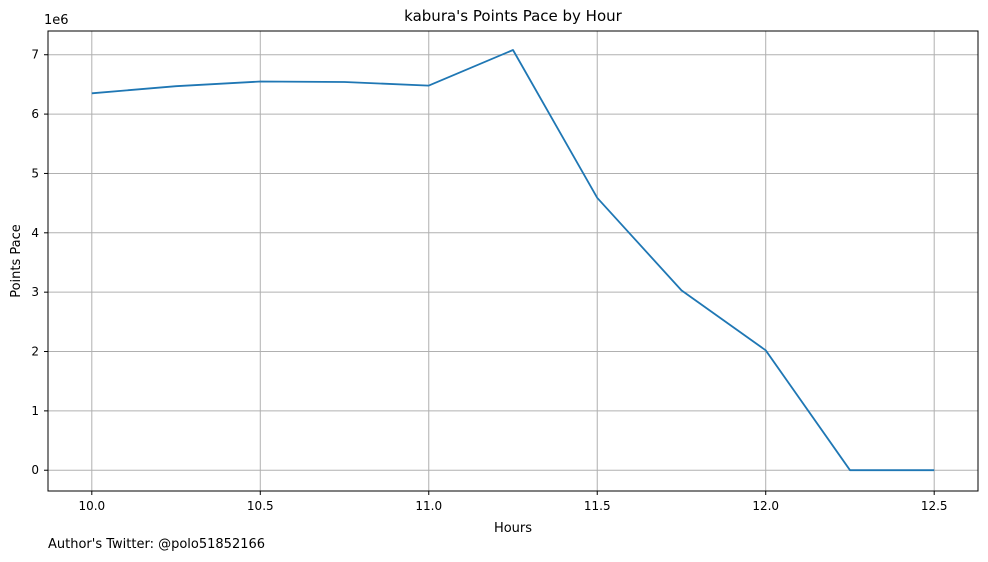 This screenshot has width=988, height=562. I want to click on author-twitter-note: Author's Twitter: @polo51852166, so click(157, 544).